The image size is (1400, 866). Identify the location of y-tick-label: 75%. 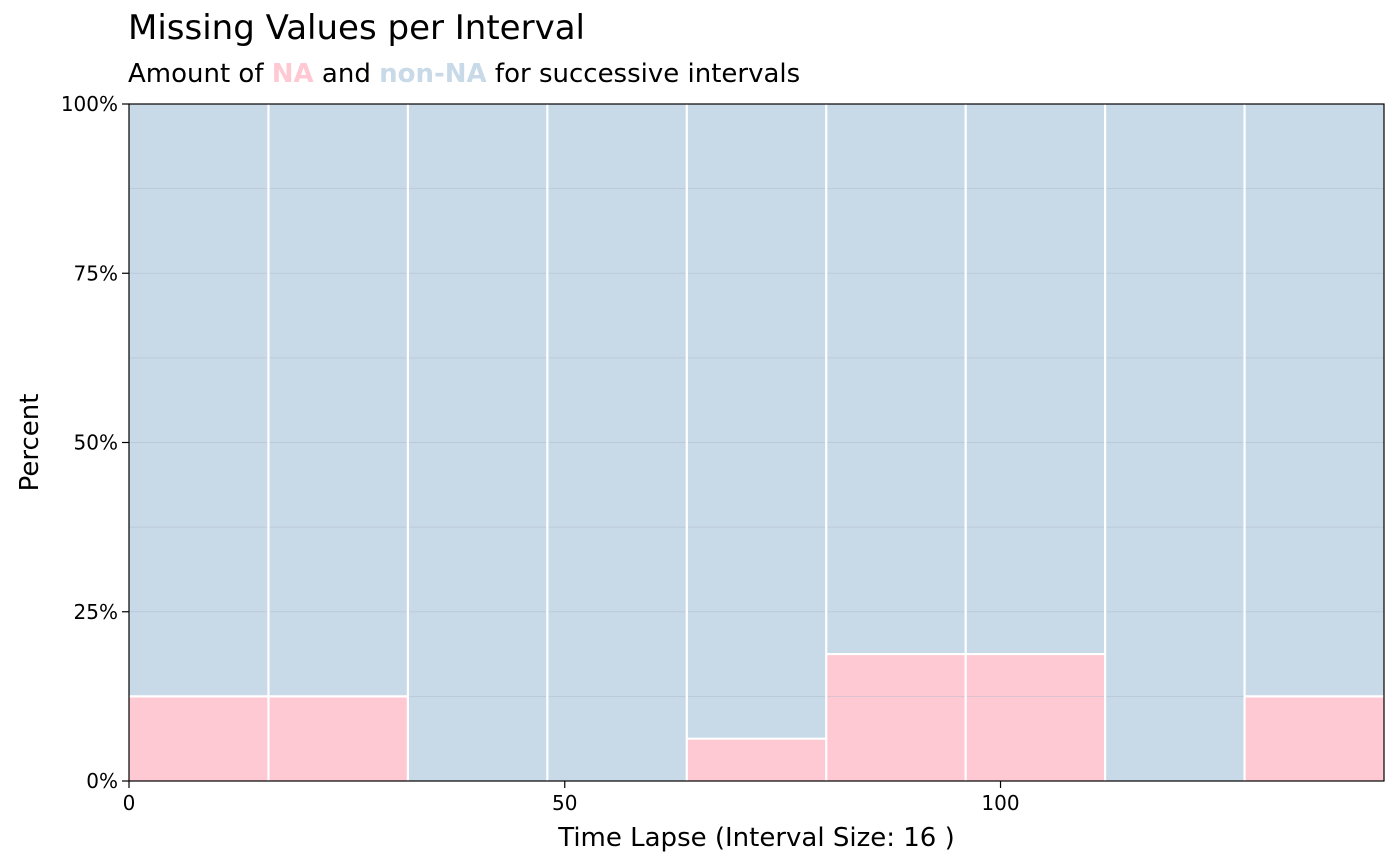
(96, 273).